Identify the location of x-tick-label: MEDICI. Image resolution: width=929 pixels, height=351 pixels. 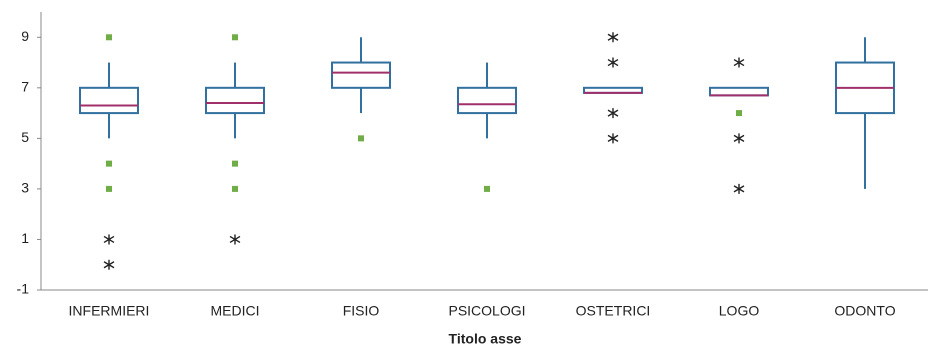
(235, 311).